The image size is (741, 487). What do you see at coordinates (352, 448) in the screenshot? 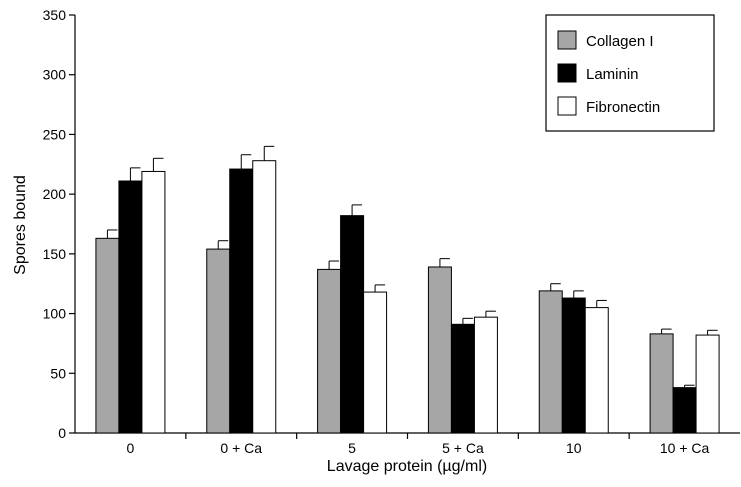
I see `x-tick-label: 5` at bounding box center [352, 448].